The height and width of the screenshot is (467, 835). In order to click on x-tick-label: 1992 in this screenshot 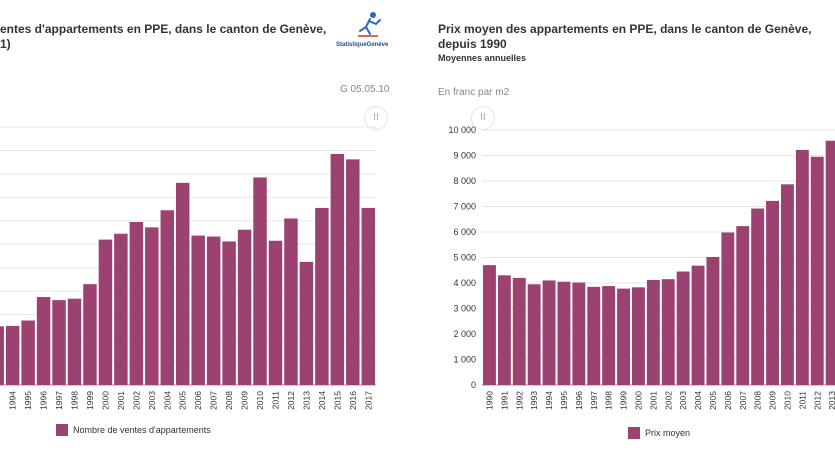, I will do `click(519, 400)`.